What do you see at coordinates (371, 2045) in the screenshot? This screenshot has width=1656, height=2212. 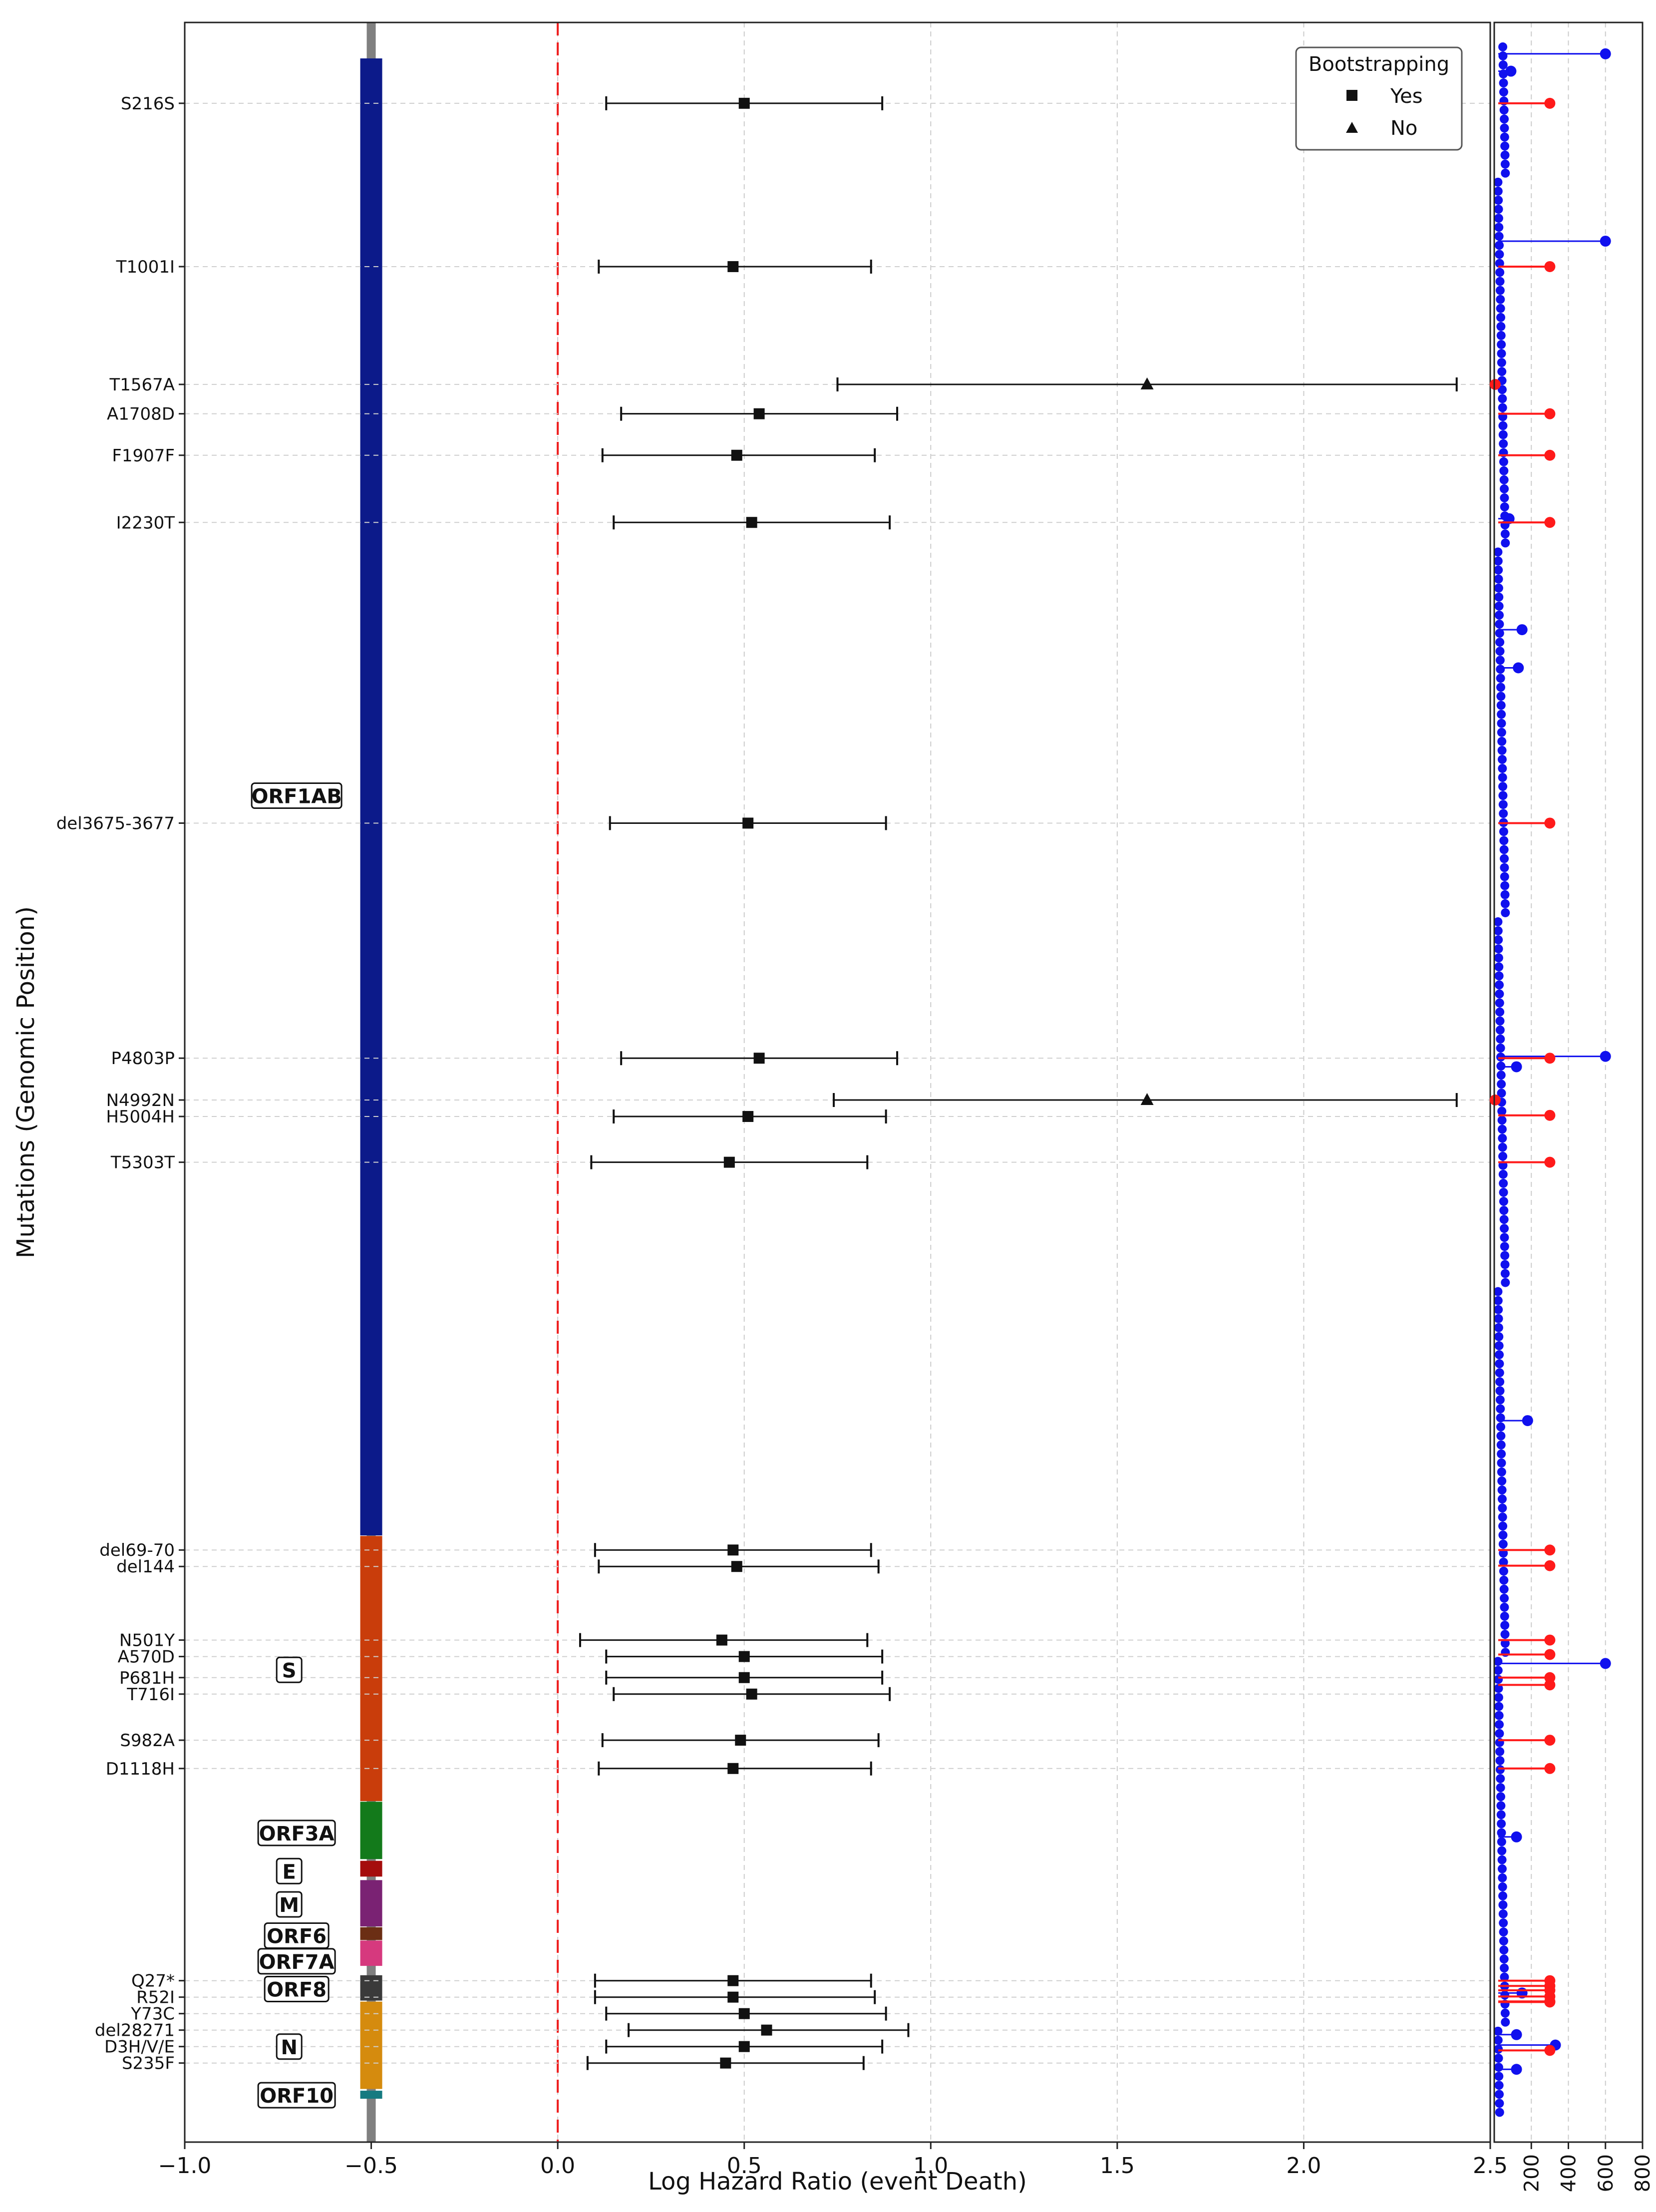 I see `gene-segment-n` at bounding box center [371, 2045].